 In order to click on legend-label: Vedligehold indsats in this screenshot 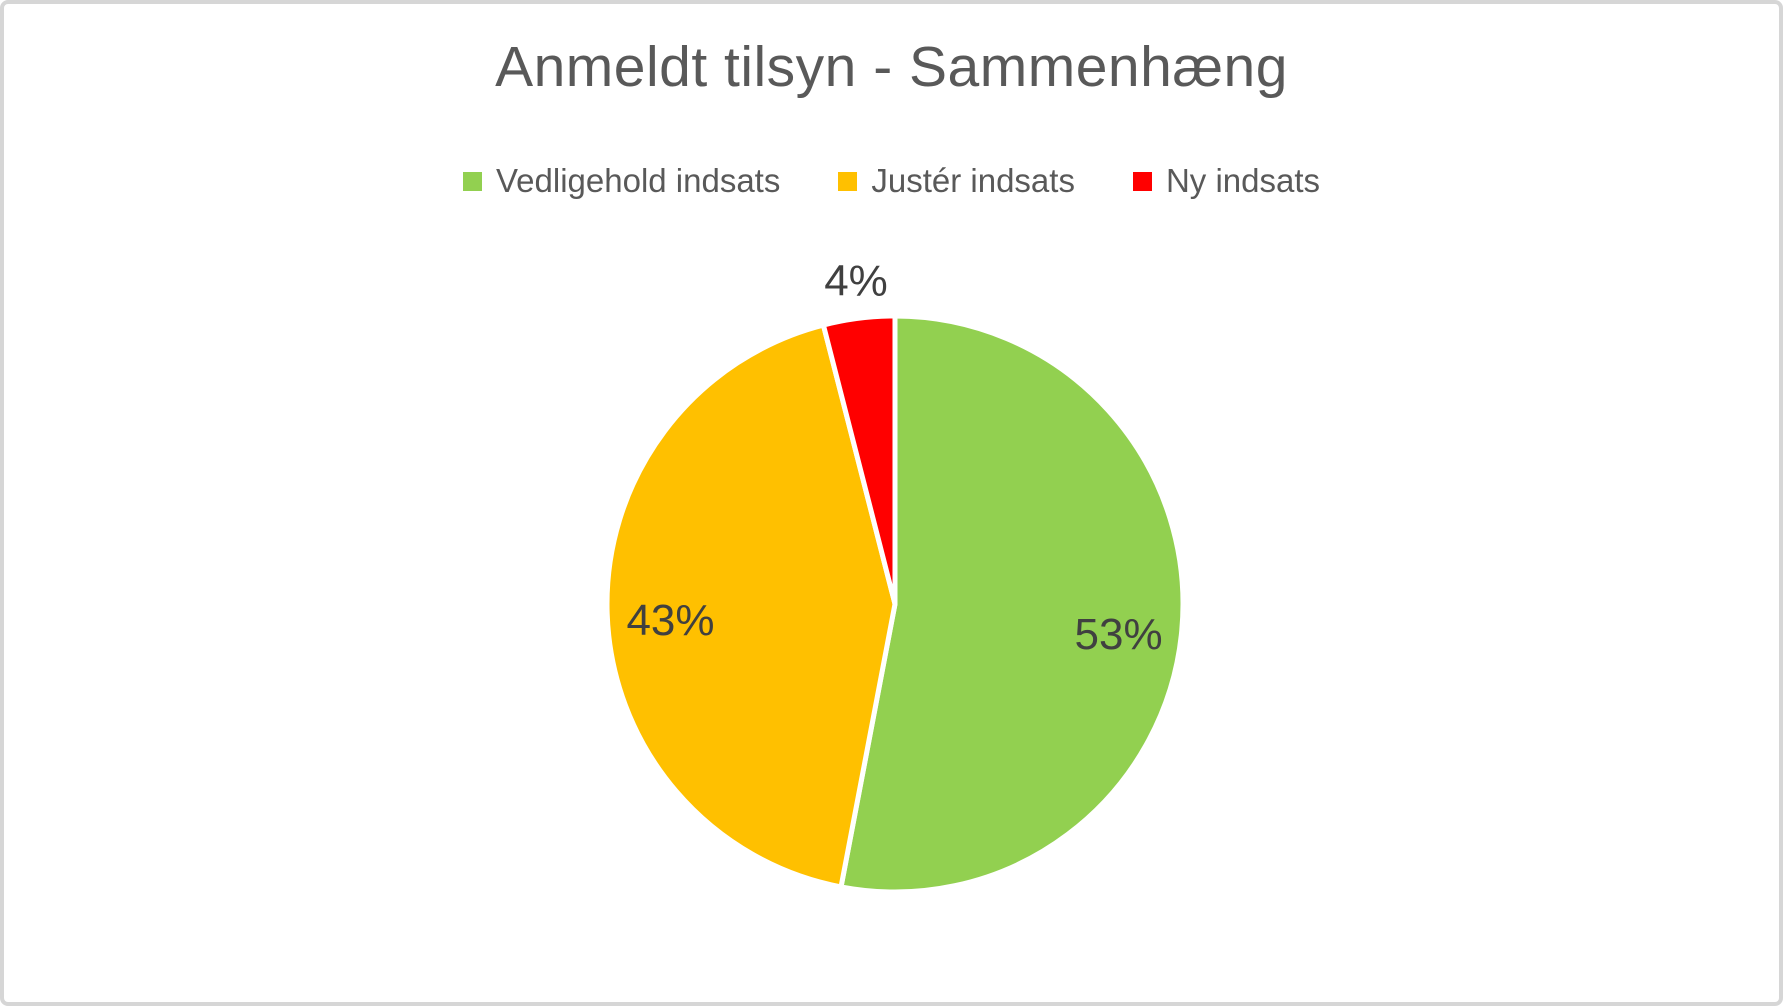, I will do `click(638, 180)`.